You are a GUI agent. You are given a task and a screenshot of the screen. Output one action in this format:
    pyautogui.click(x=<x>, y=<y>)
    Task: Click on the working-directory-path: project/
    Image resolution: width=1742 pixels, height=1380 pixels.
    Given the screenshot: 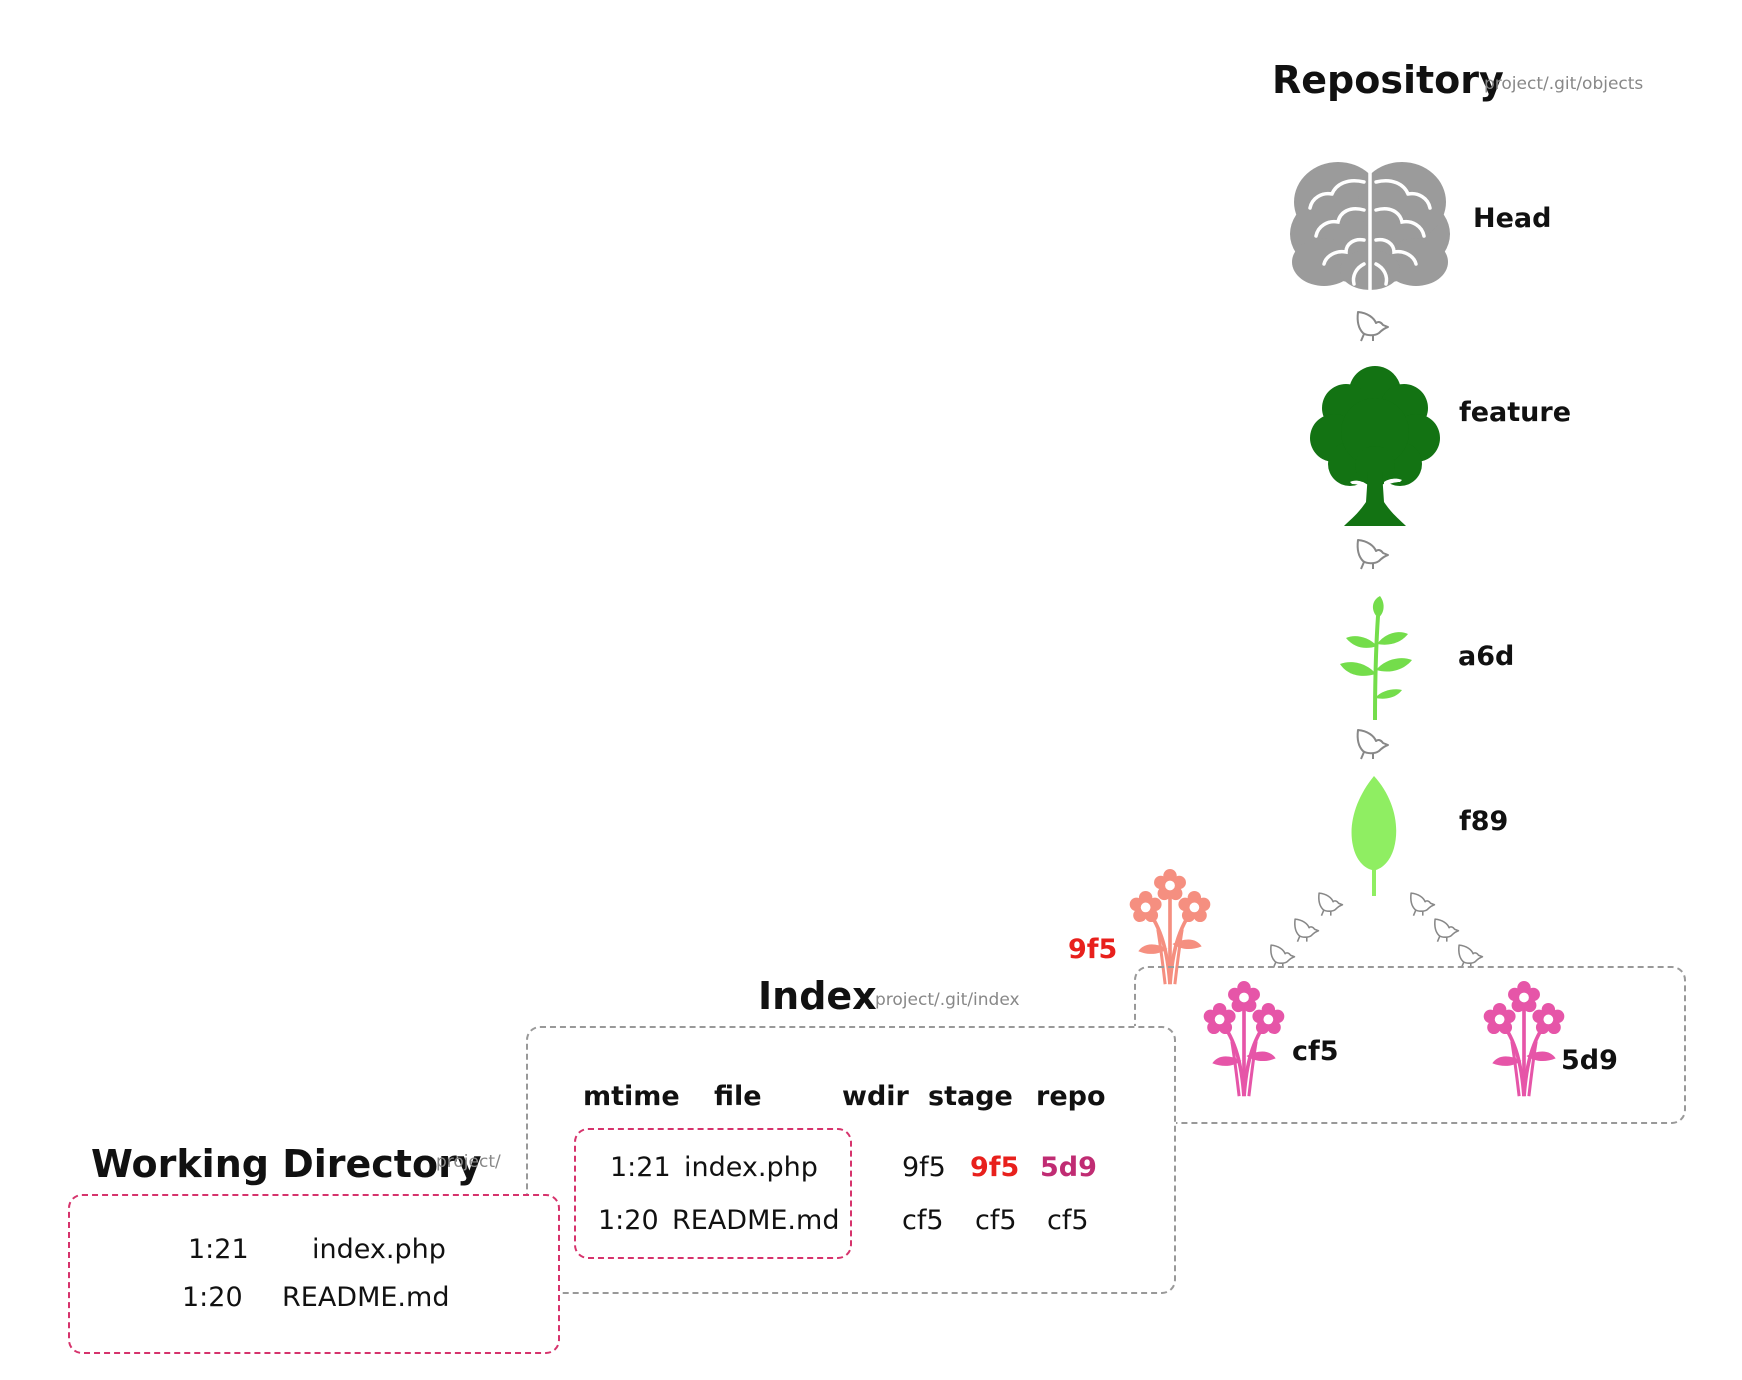 What is the action you would take?
    pyautogui.click(x=468, y=1162)
    